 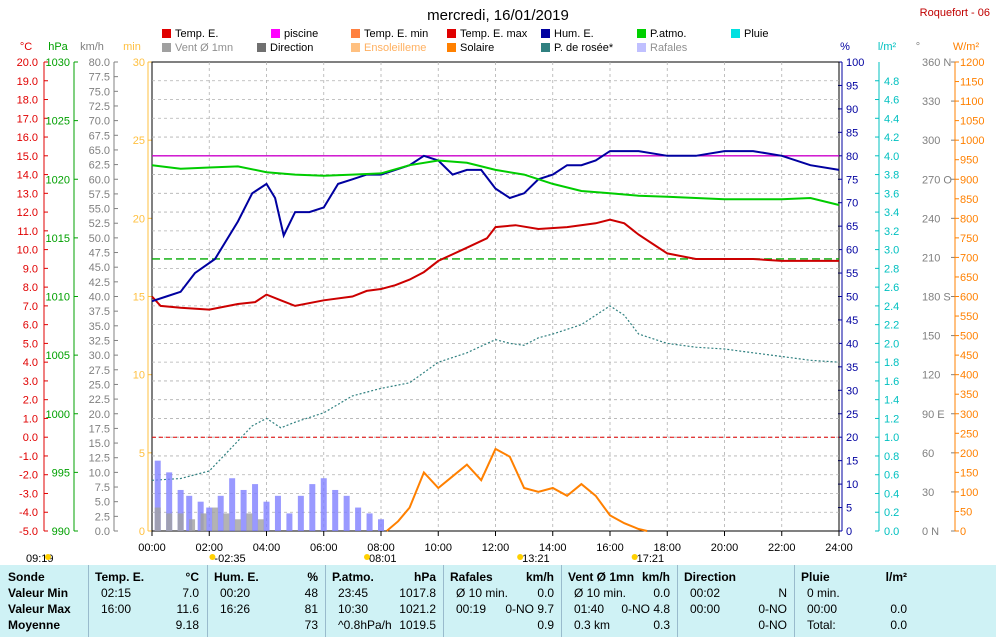 I want to click on legend-label: Rafales, so click(x=669, y=48).